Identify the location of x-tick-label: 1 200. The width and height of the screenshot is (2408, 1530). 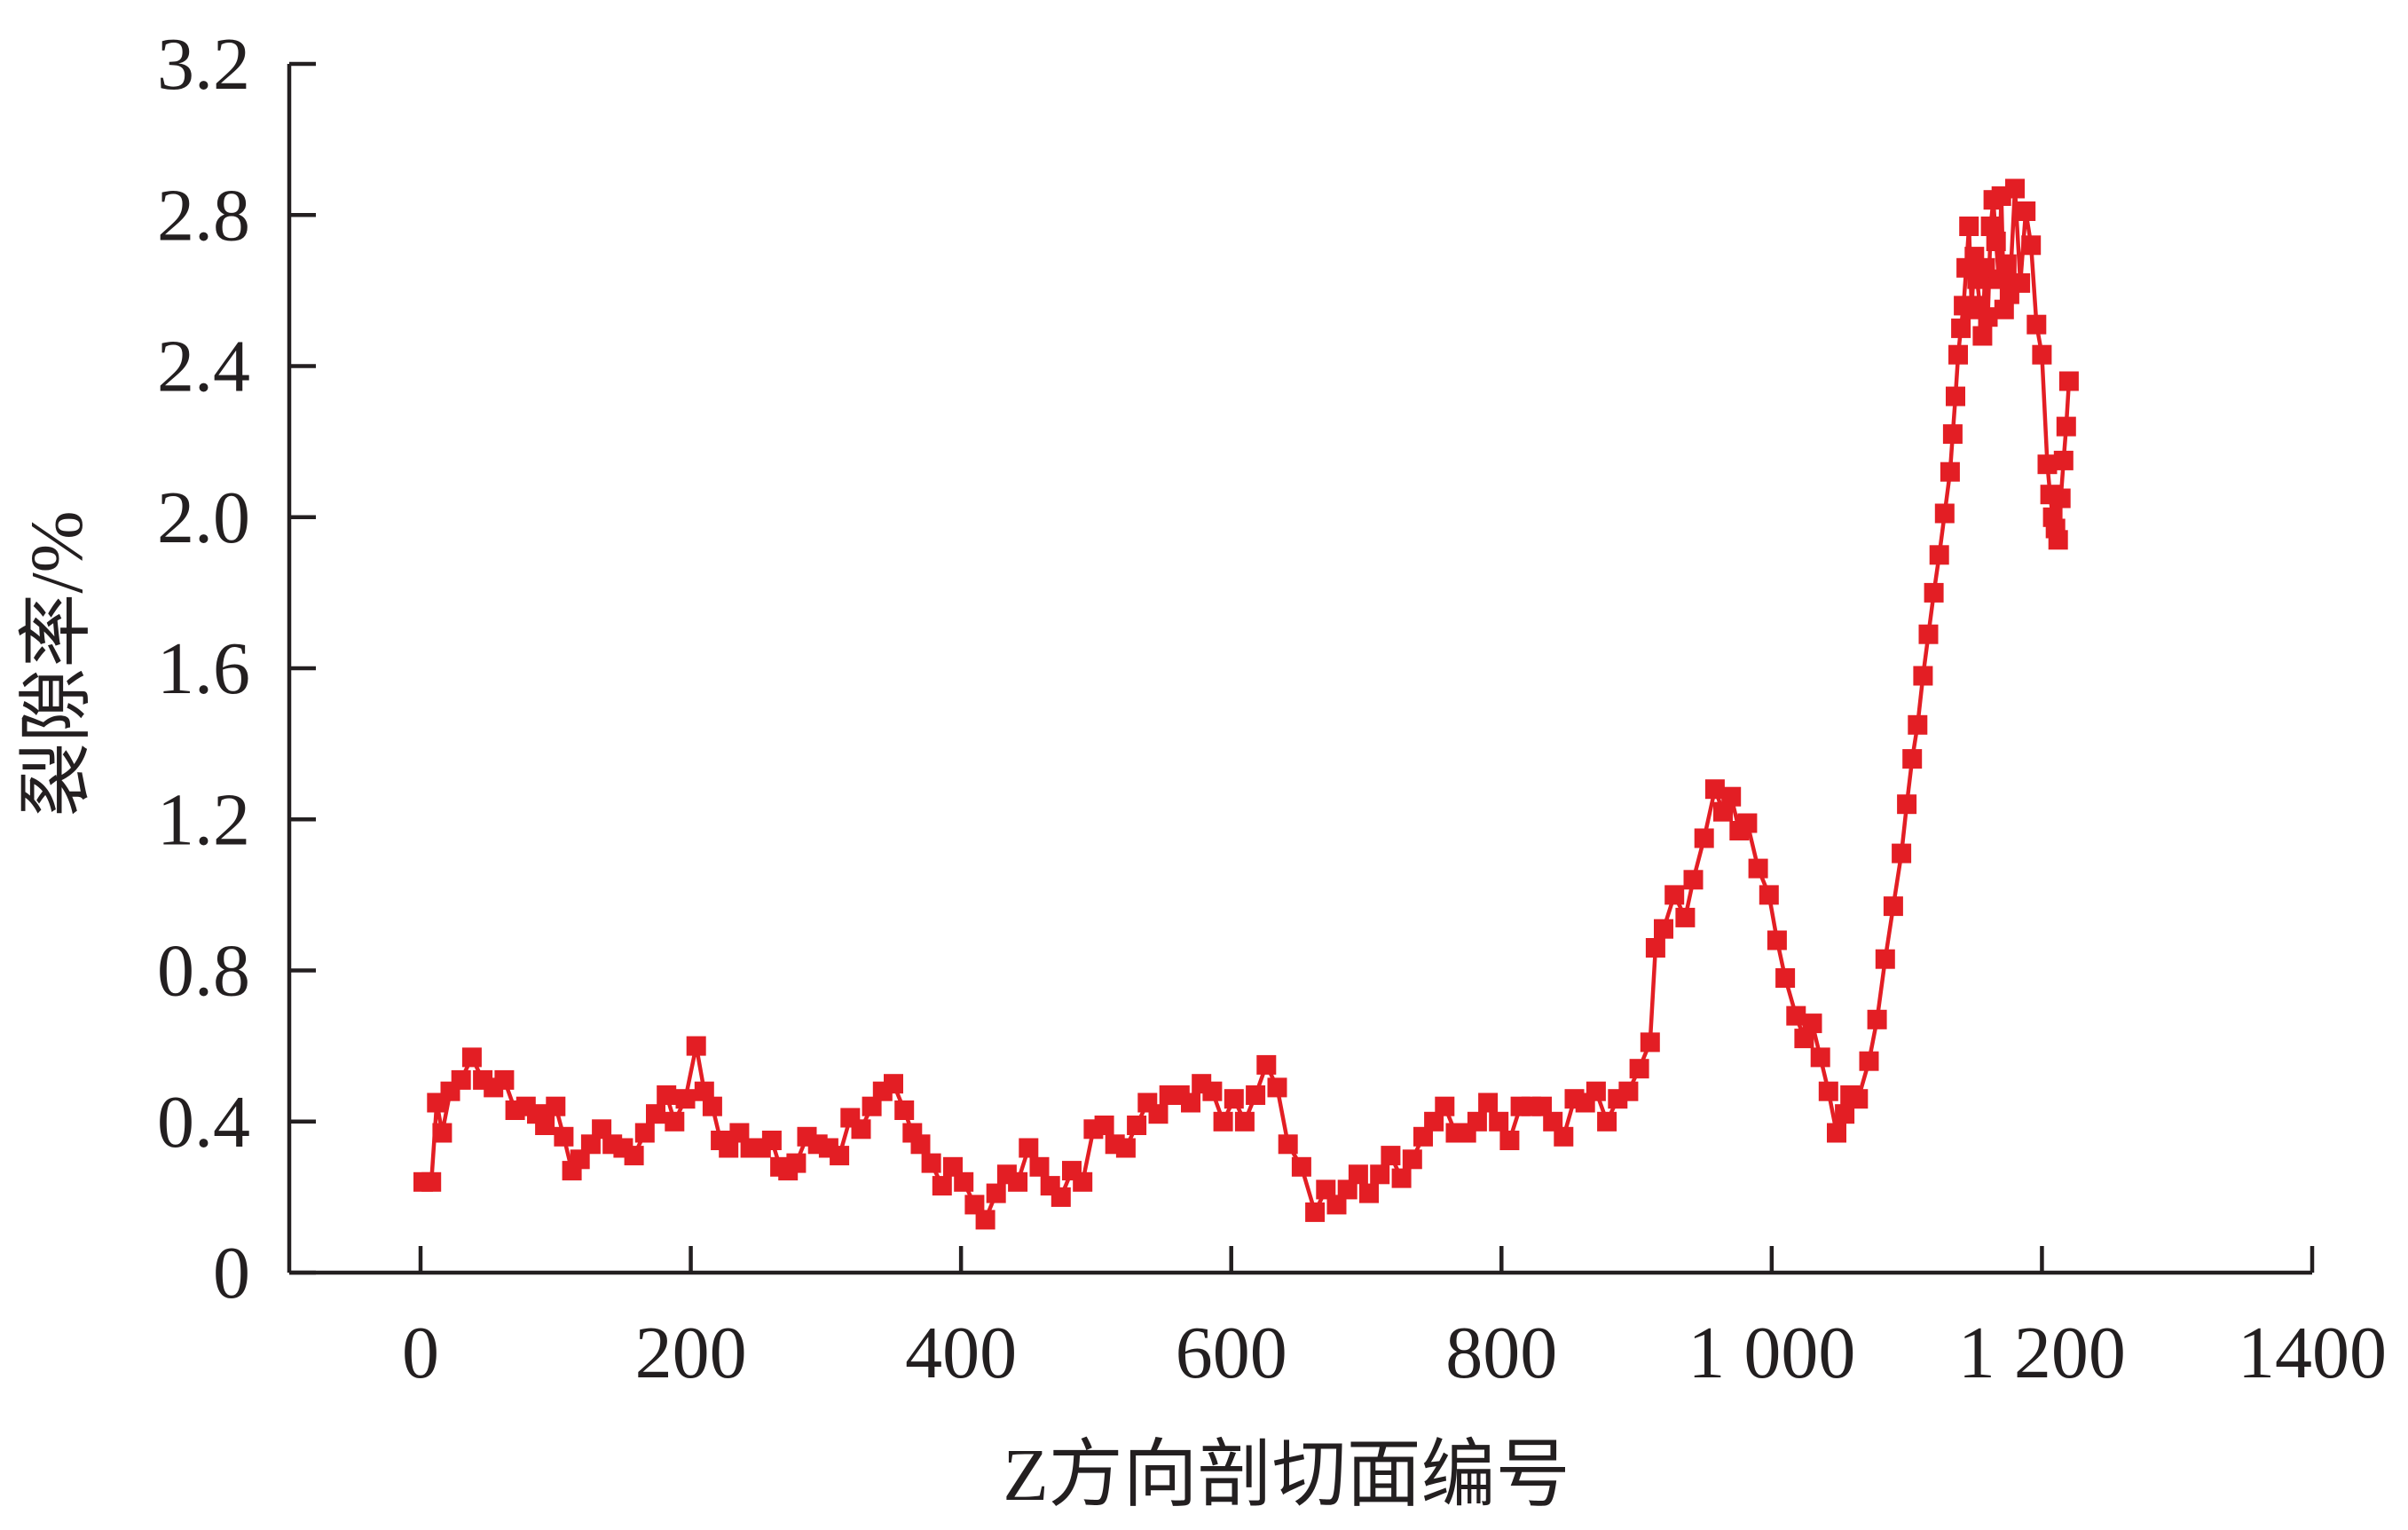
(2042, 1353).